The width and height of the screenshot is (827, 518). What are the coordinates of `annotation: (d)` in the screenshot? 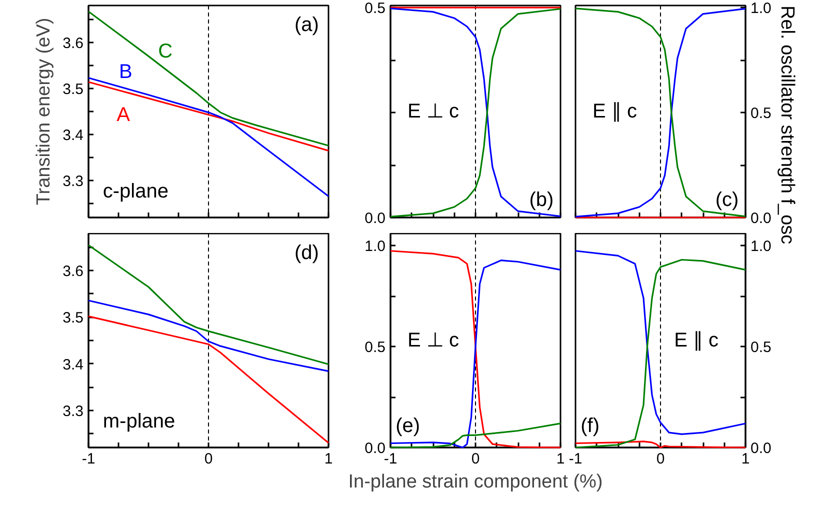 It's located at (306, 253).